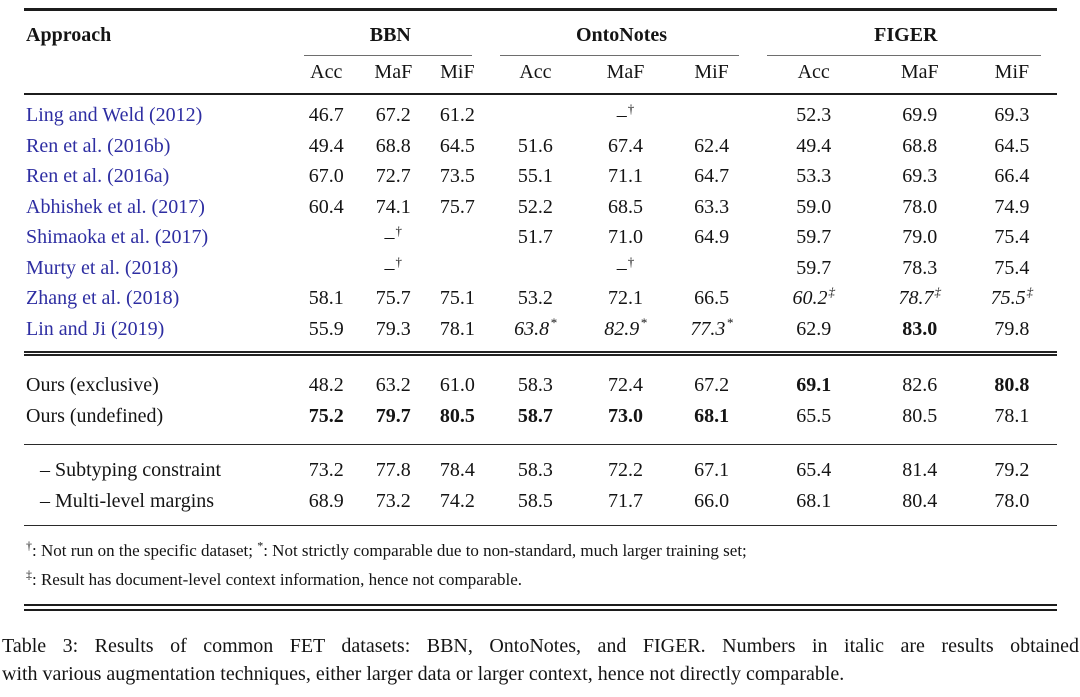 Image resolution: width=1080 pixels, height=697 pixels. Describe the element at coordinates (326, 328) in the screenshot. I see `value-text: 55.9` at that location.